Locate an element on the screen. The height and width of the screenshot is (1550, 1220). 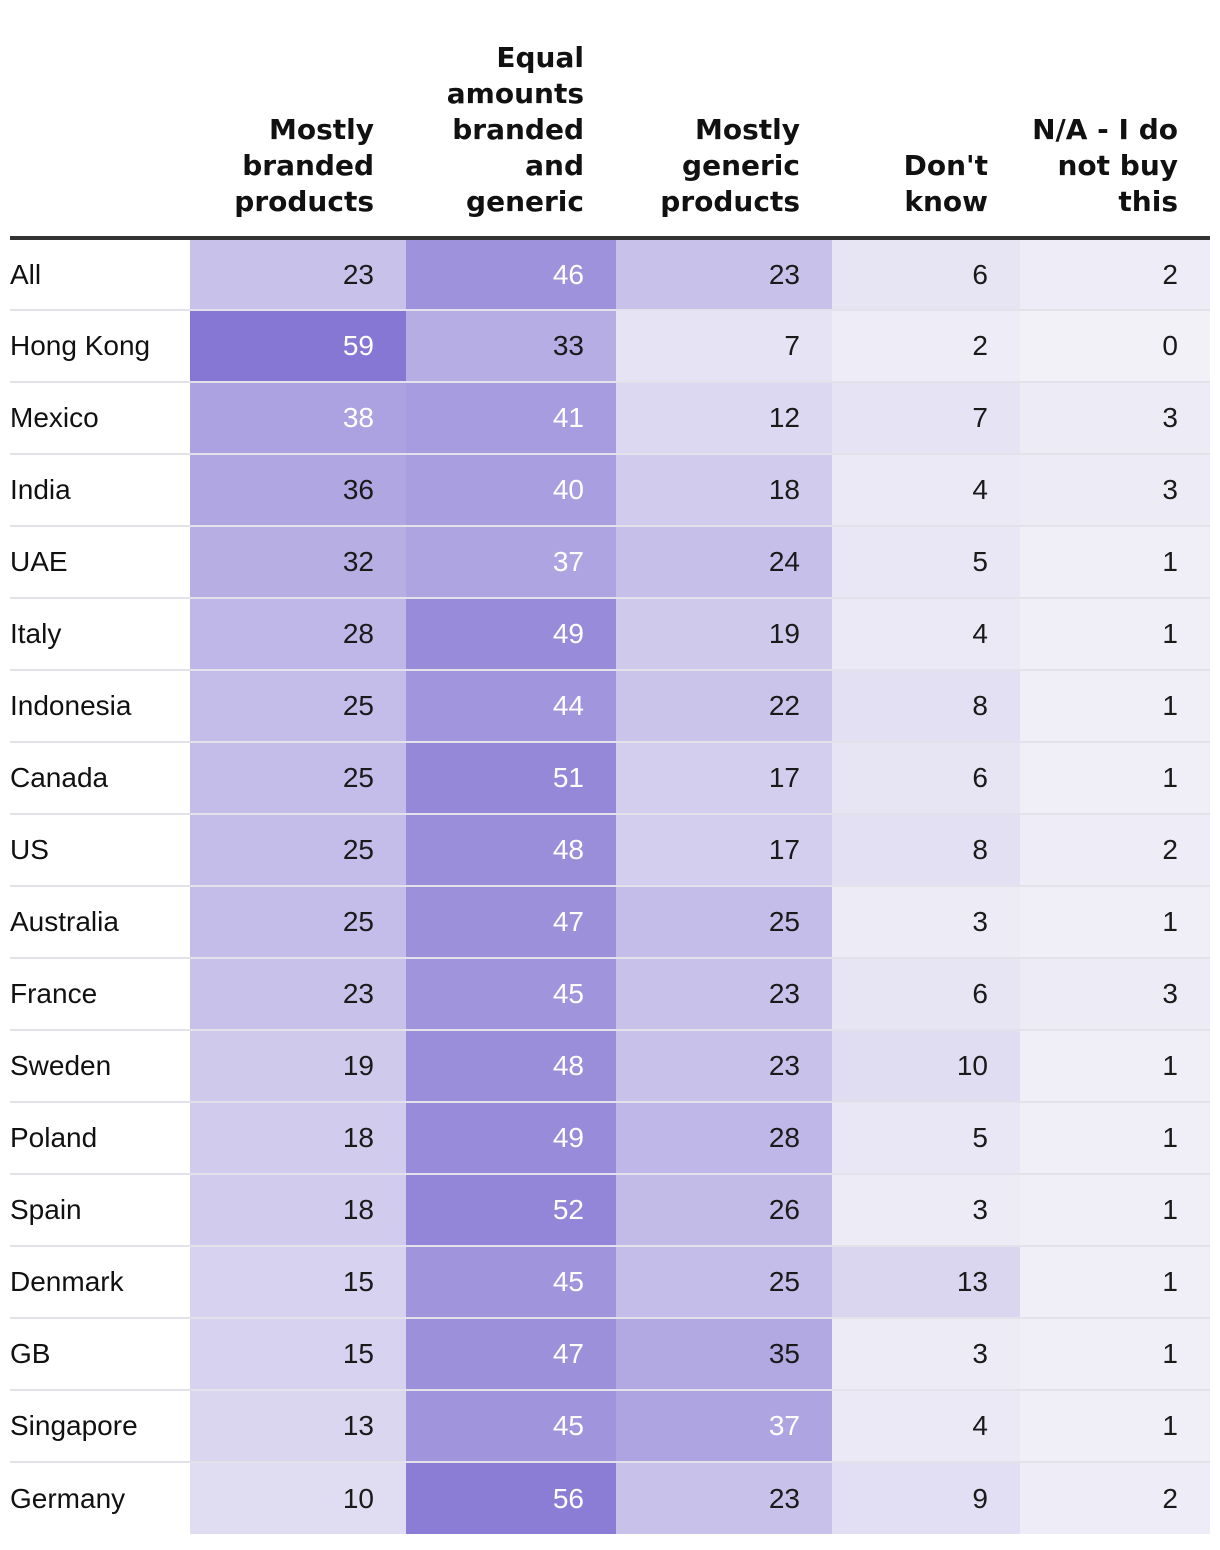
cell-dont-know: 13 is located at coordinates (926, 1282).